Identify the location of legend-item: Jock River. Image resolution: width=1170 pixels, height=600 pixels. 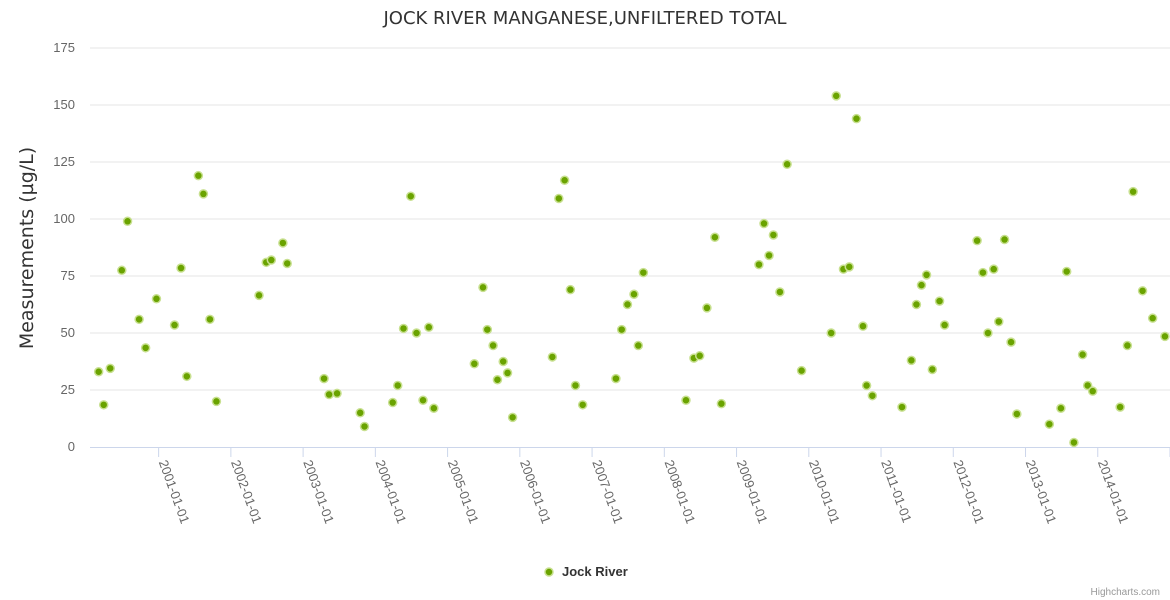
(586, 571).